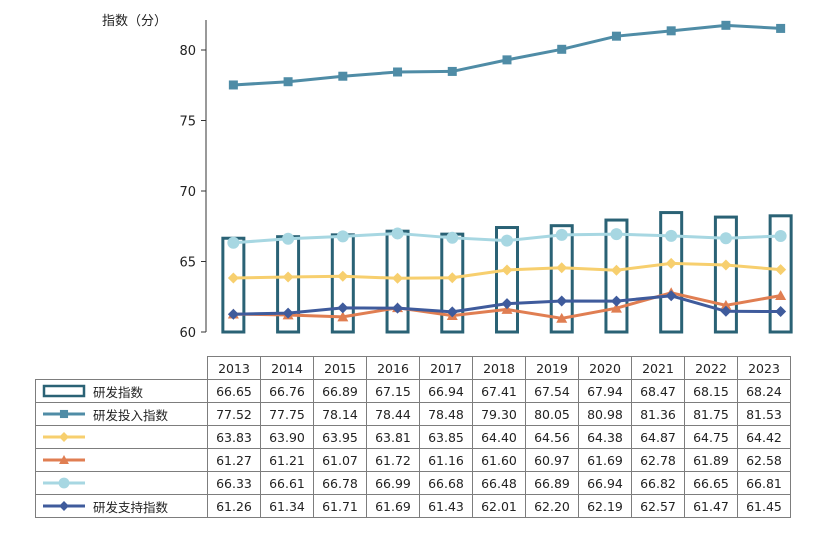  Describe the element at coordinates (764, 414) in the screenshot. I see `data-label: 81.53` at that location.